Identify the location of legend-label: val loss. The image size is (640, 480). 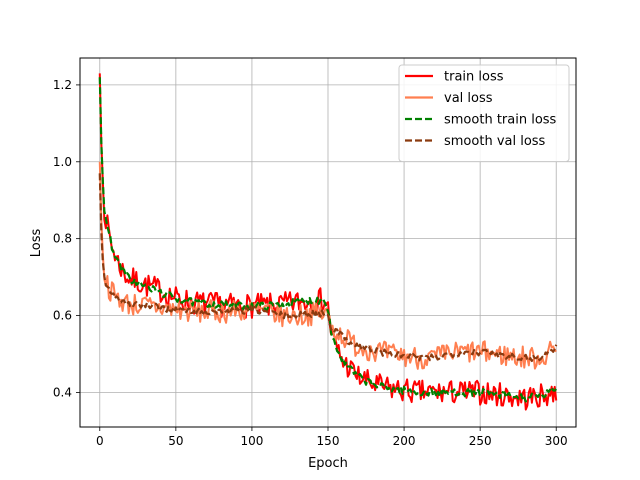
(468, 98).